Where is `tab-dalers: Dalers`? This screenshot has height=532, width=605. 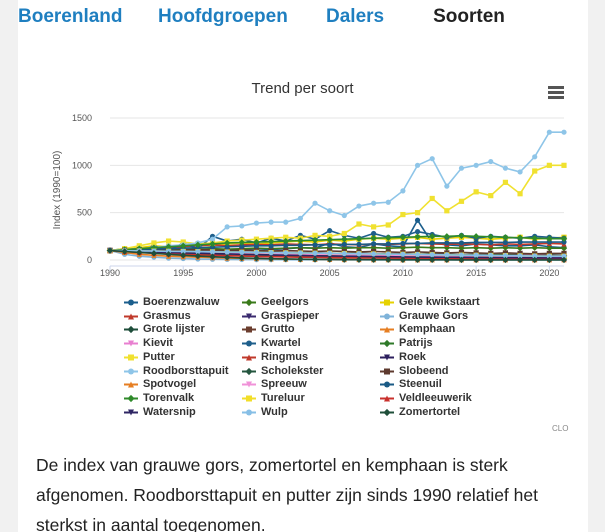
tab-dalers: Dalers is located at coordinates (355, 16).